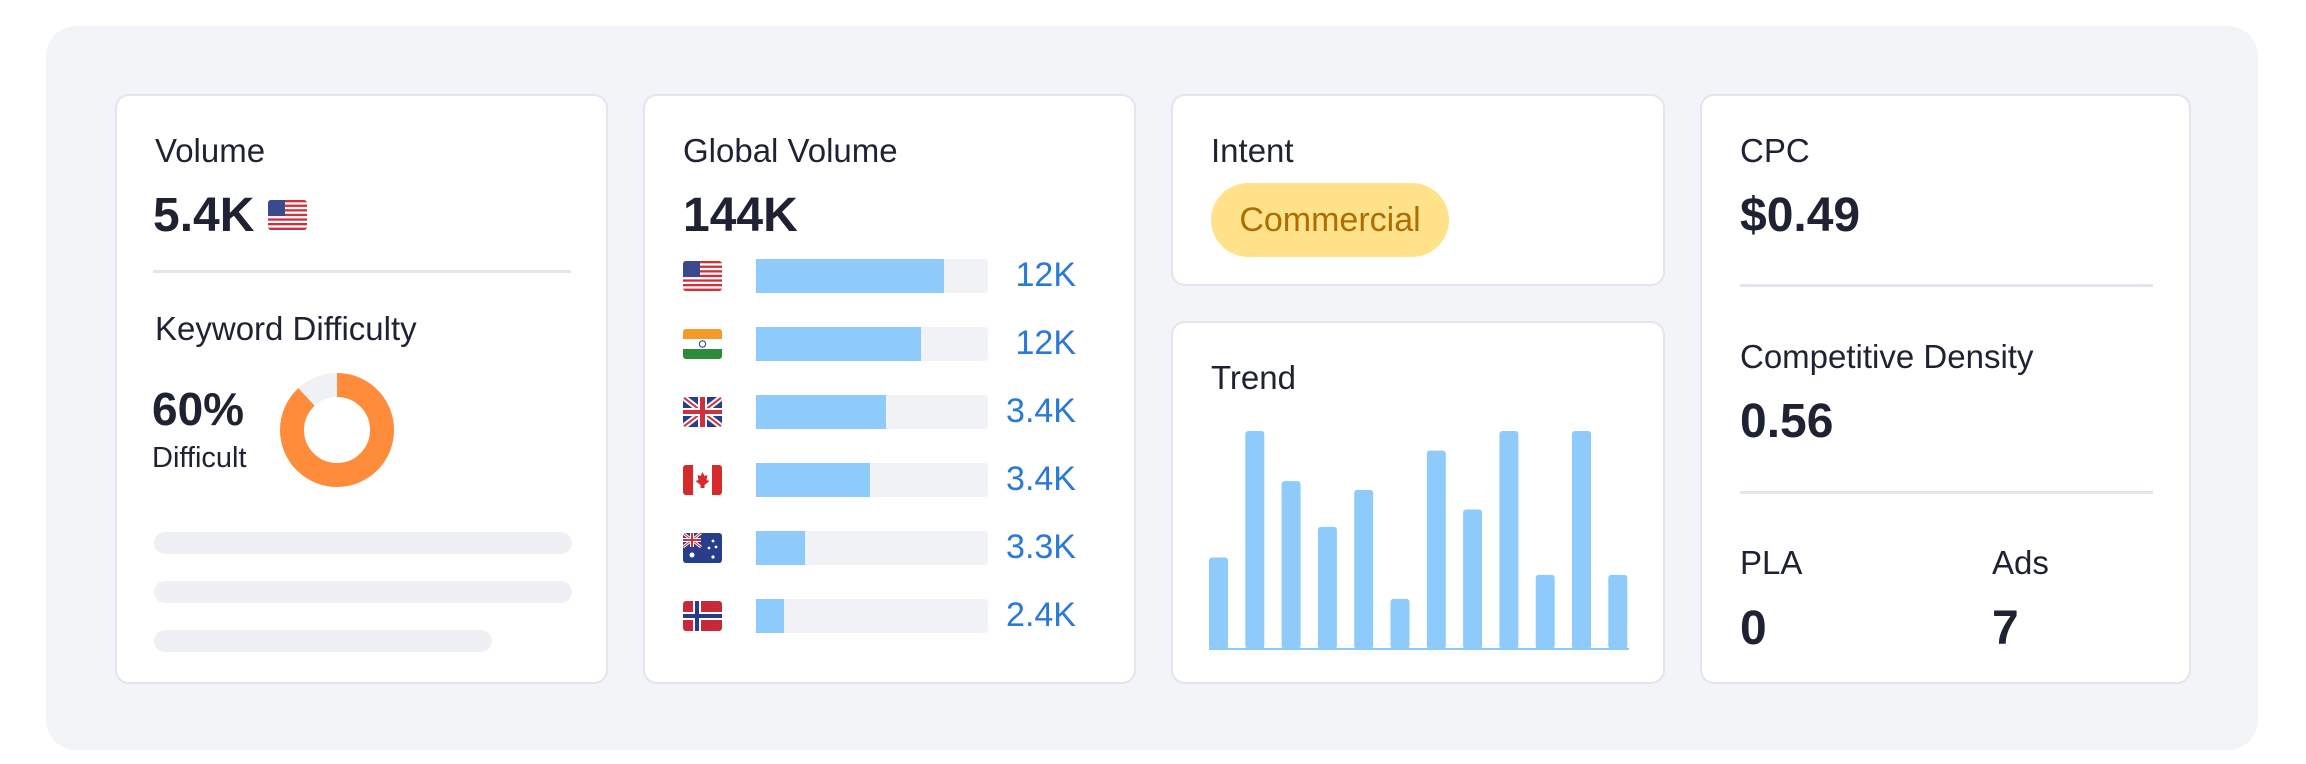  I want to click on au-flag-icon, so click(702, 548).